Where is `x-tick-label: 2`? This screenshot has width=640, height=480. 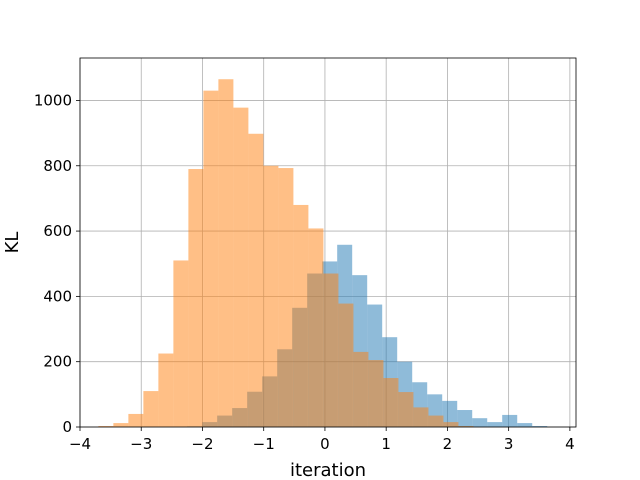
x-tick-label: 2 is located at coordinates (448, 444).